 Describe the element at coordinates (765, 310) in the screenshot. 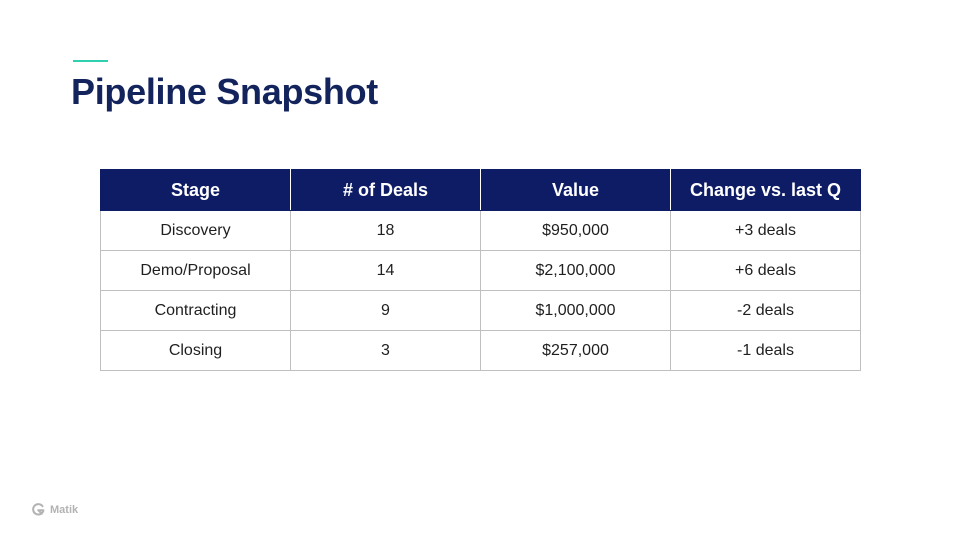

I see `cell-change: -2 deals` at that location.